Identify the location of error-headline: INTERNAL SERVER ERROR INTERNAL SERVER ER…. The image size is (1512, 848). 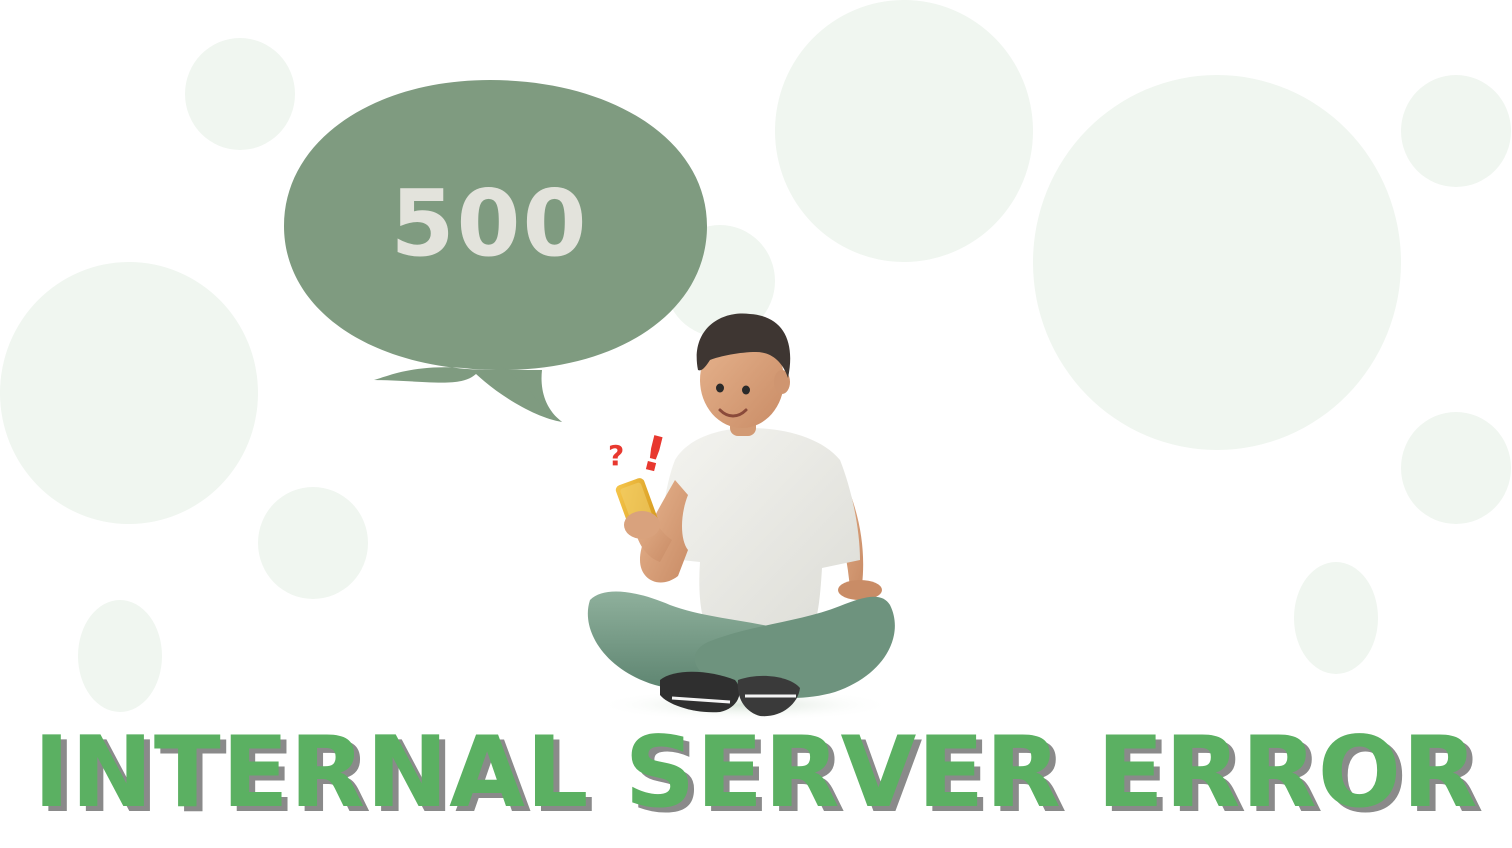
(756, 774).